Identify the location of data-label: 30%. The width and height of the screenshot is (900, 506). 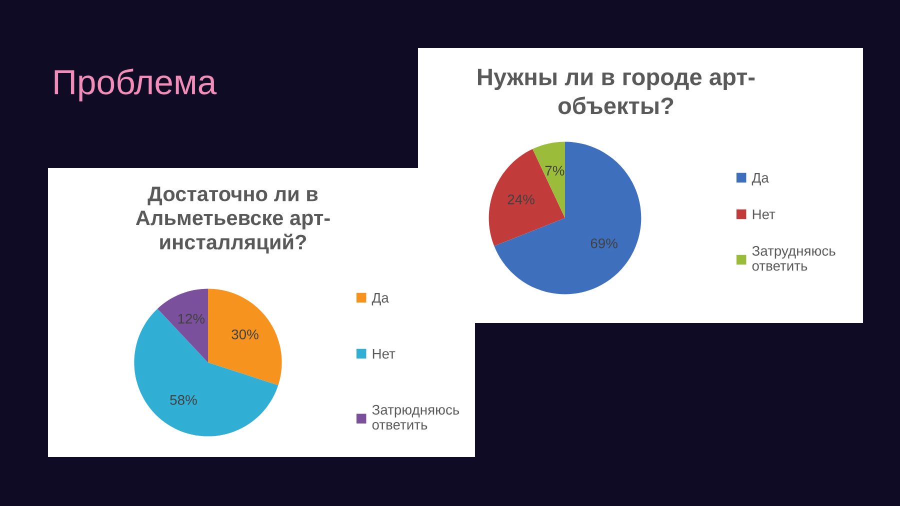
(245, 334).